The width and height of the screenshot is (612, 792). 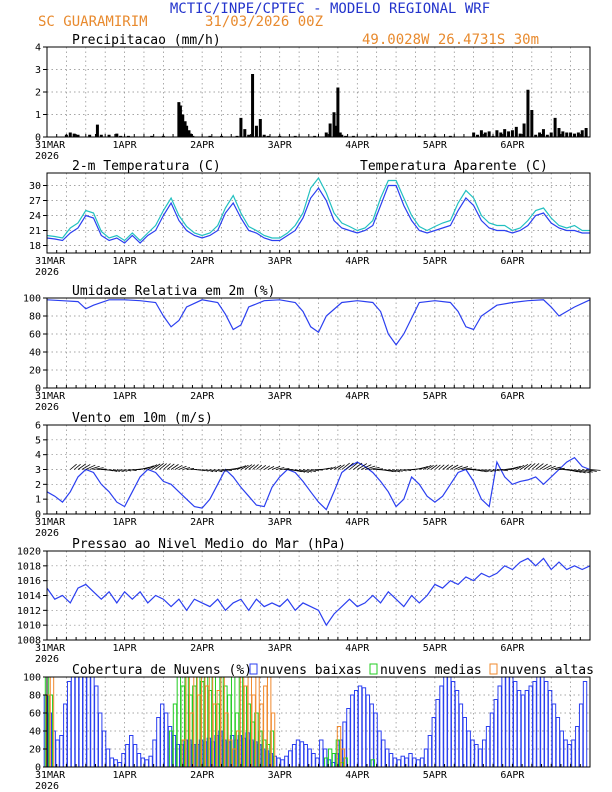 I want to click on series-line-pressao, so click(x=318, y=592).